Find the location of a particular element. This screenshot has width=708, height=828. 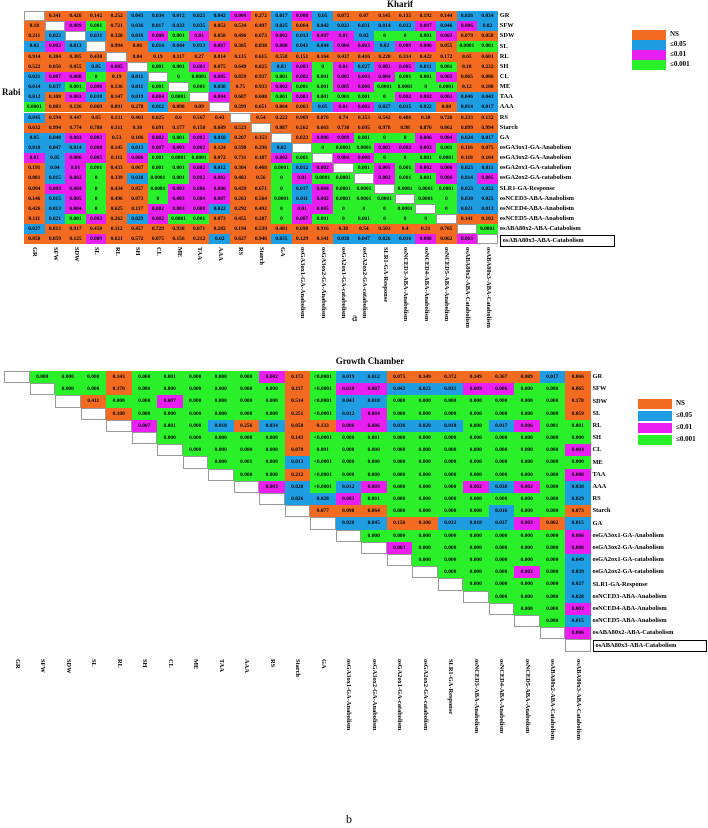

row-label: SDW is located at coordinates (507, 36).